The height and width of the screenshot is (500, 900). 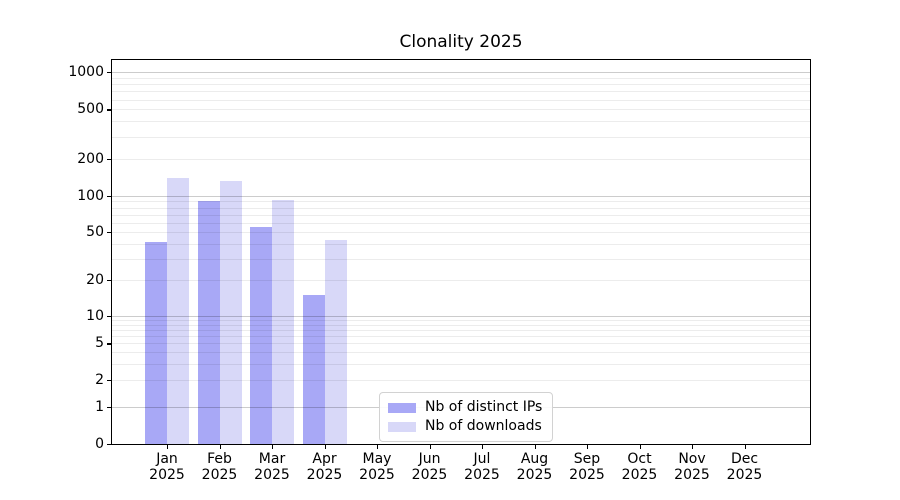 What do you see at coordinates (639, 467) in the screenshot?
I see `x-tick-label: Oct 2025` at bounding box center [639, 467].